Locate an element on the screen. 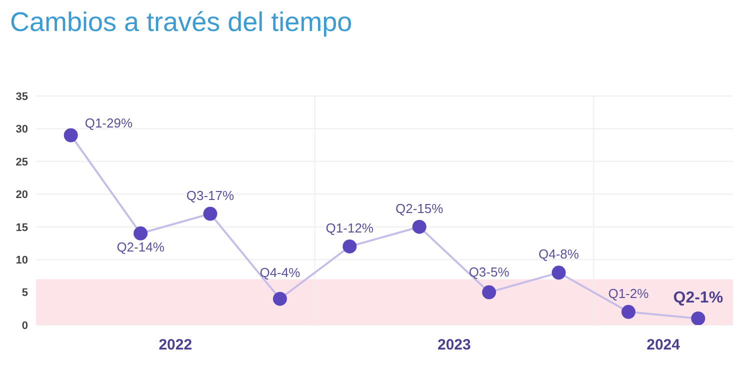  annotation: Q2-14% is located at coordinates (140, 246).